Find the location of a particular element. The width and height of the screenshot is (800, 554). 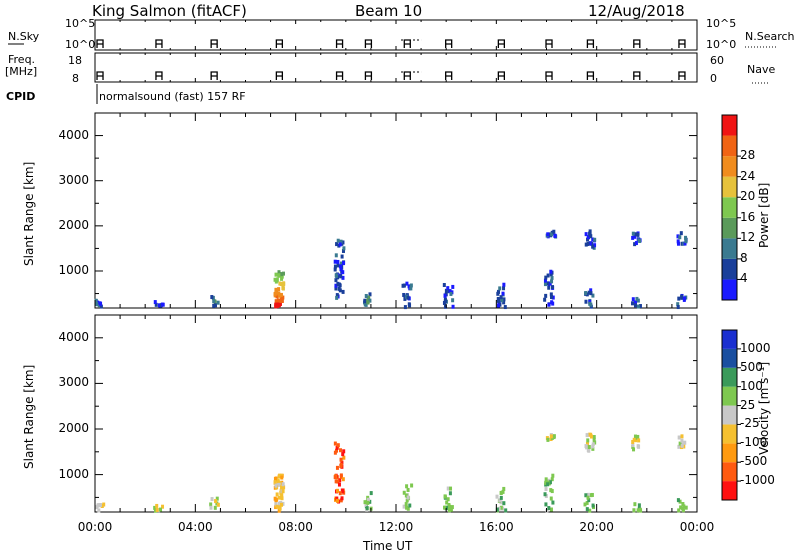

nsearch-tick-top: 10^5 is located at coordinates (721, 23).